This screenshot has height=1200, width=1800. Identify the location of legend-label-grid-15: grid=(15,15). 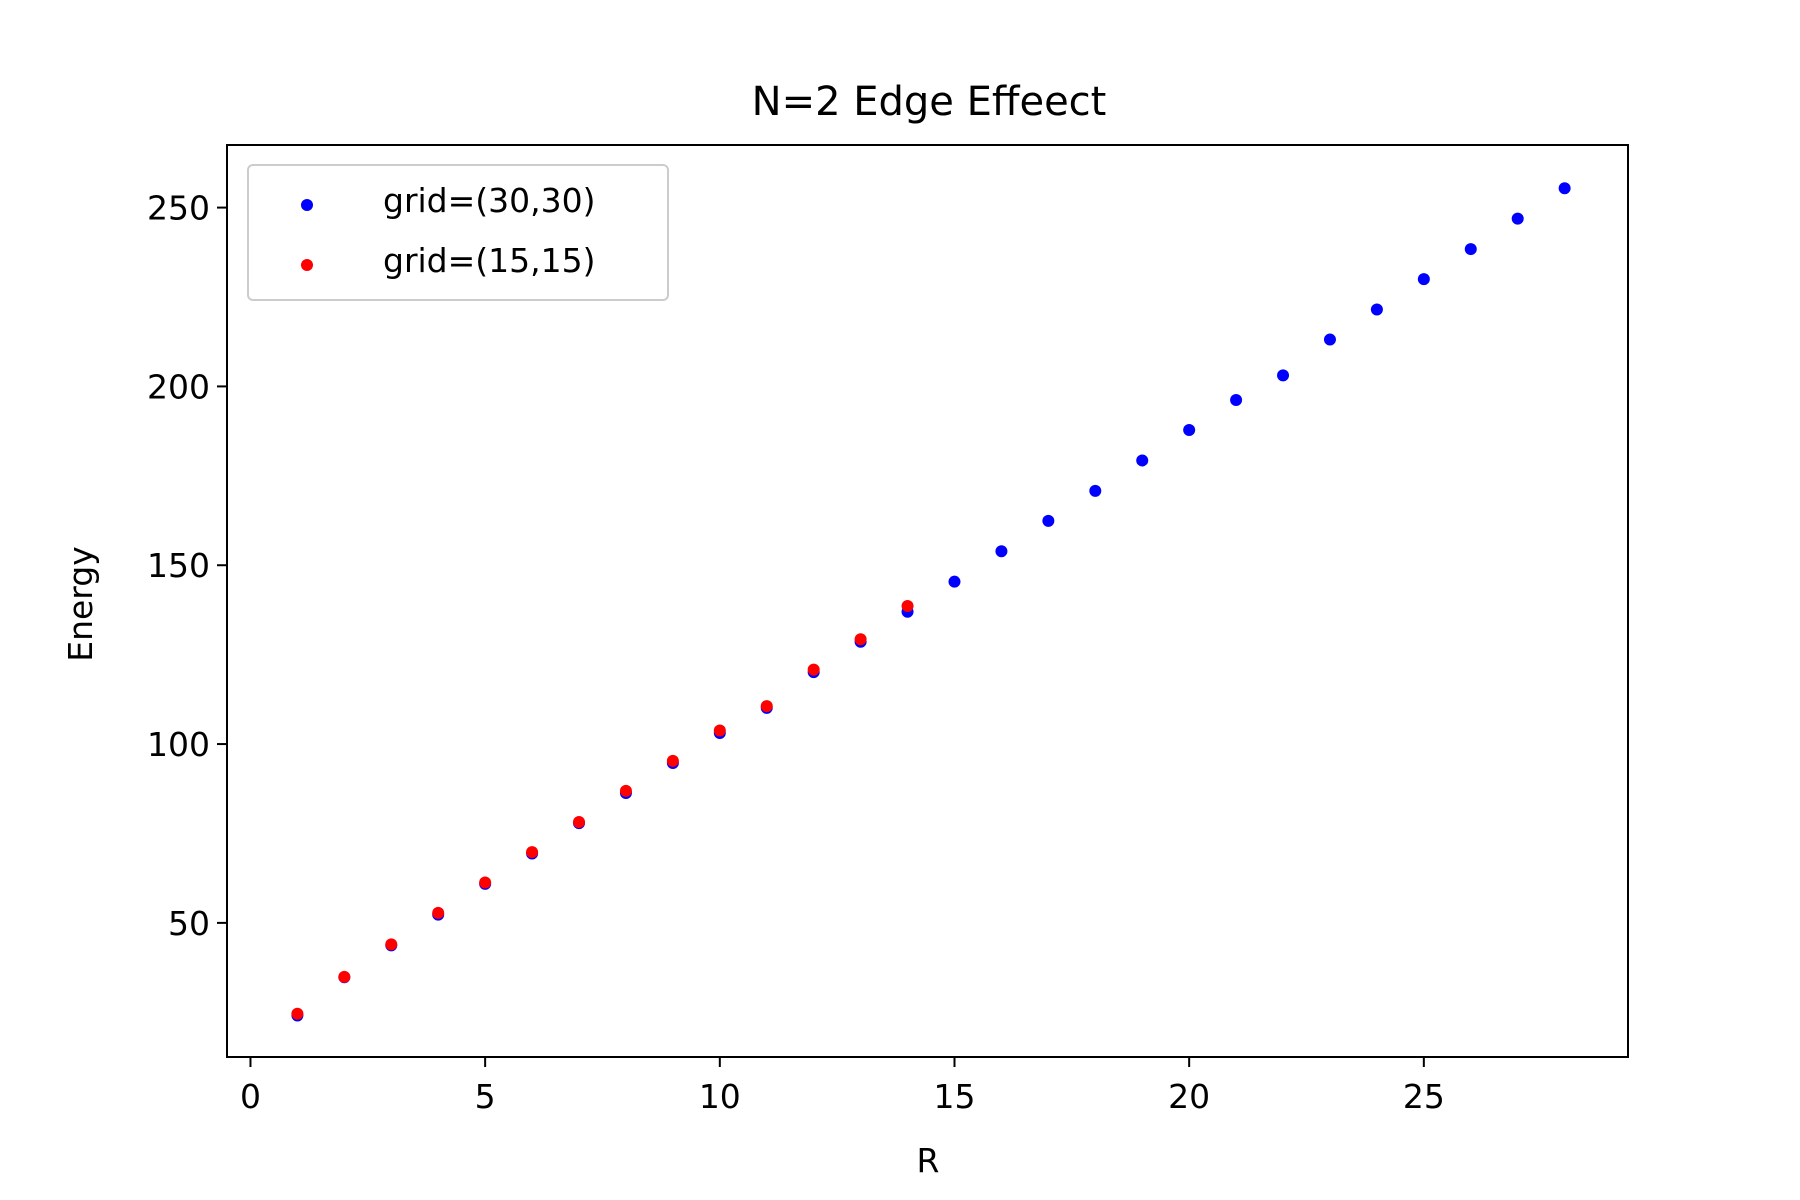
(489, 260).